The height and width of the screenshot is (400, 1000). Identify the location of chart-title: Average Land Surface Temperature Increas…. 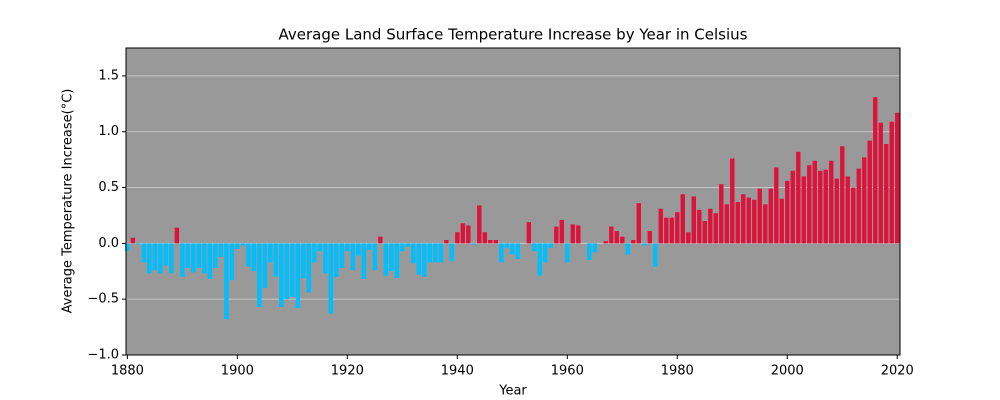
(513, 35).